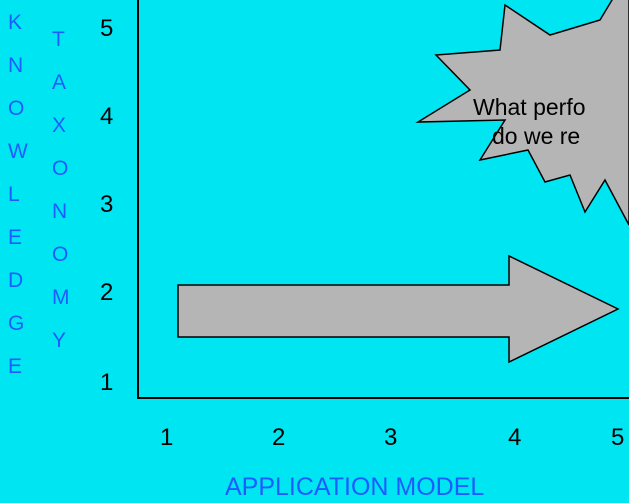 Image resolution: width=629 pixels, height=503 pixels. I want to click on x-tick-label: 1, so click(167, 437).